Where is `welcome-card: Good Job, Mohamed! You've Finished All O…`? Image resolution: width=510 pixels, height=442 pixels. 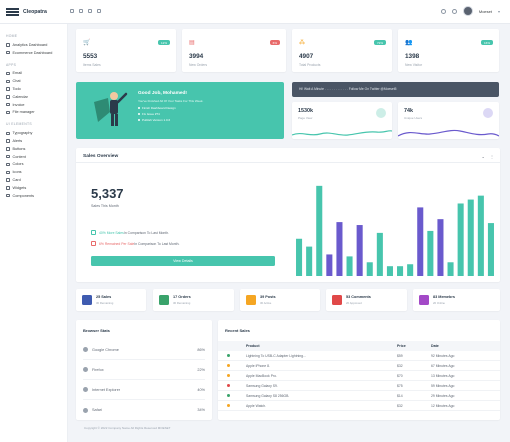 welcome-card: Good Job, Mohamed! You've Finished All O… is located at coordinates (180, 110).